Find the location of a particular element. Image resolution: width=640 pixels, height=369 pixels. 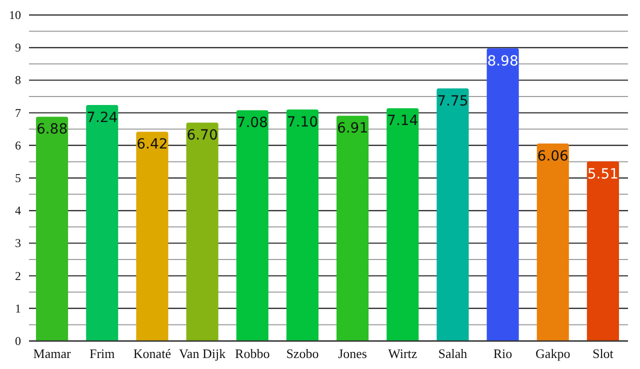

x-tick-label: Van Dijk is located at coordinates (202, 353).